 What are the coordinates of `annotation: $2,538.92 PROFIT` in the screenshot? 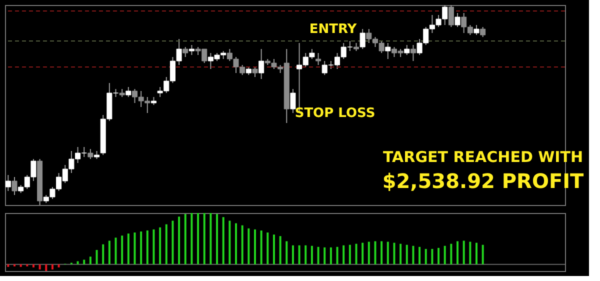 It's located at (483, 181).